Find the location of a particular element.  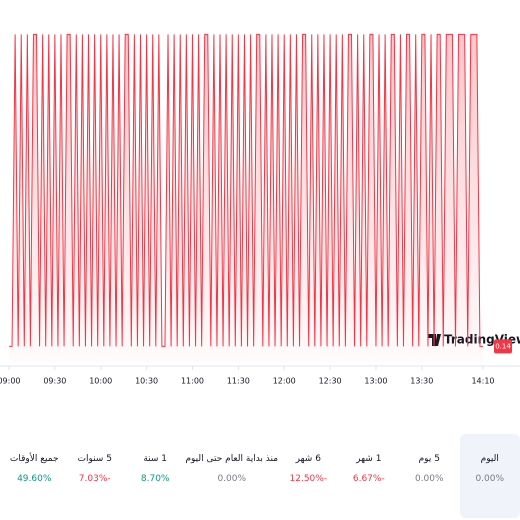

period-tab: منذ بداية العام حتى اليوم 0.00% is located at coordinates (231, 476).